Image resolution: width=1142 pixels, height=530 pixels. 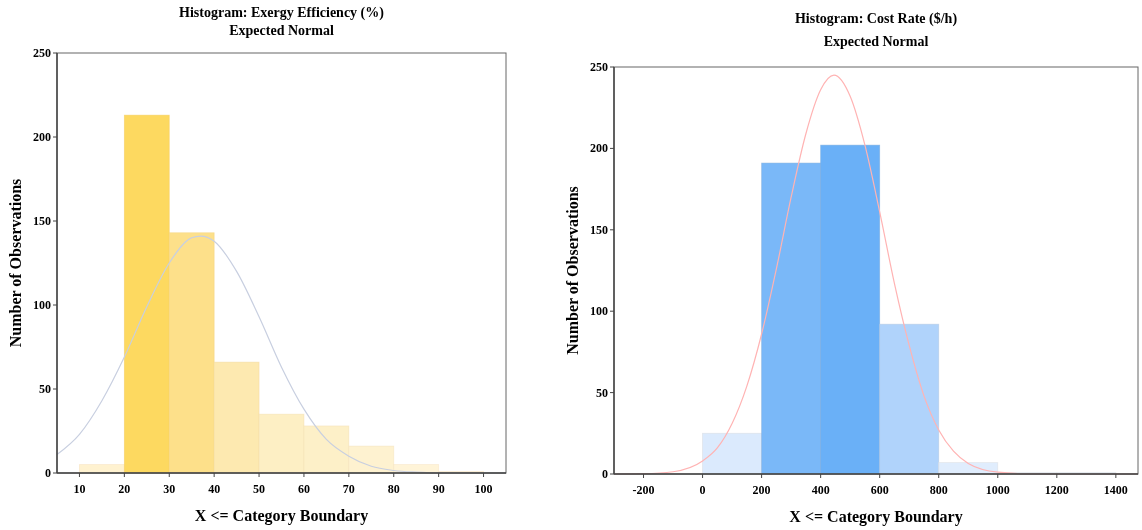 What do you see at coordinates (124, 489) in the screenshot?
I see `x-tick-label: 20` at bounding box center [124, 489].